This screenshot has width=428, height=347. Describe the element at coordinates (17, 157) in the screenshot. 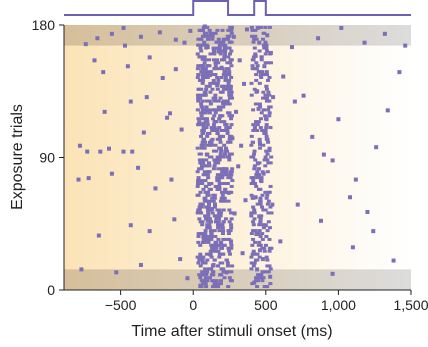

I see `y-axis-title: Exposure trials` at that location.